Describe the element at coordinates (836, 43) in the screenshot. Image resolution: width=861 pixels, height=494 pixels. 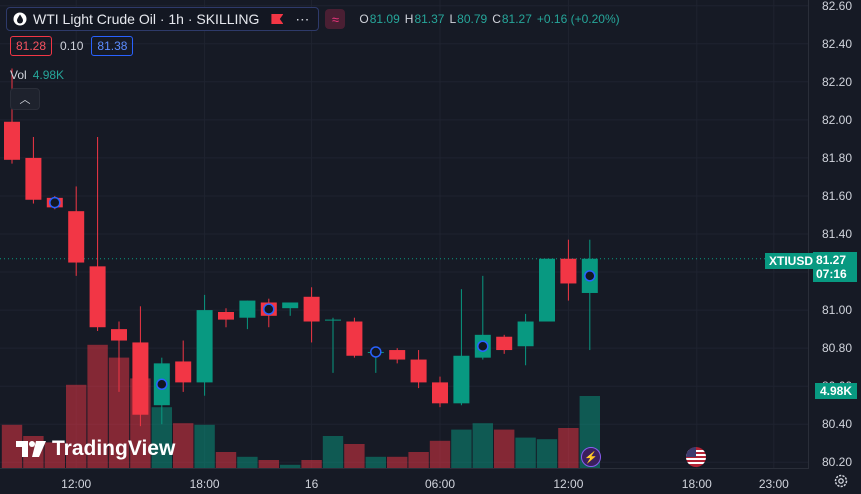
I see `price-tick-label: 82.40` at that location.